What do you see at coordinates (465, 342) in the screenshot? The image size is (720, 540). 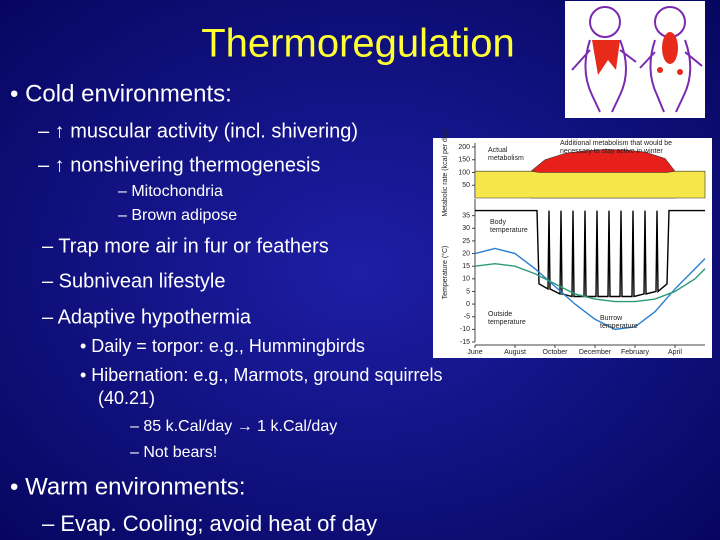 I see `y-tick-label: -15` at bounding box center [465, 342].